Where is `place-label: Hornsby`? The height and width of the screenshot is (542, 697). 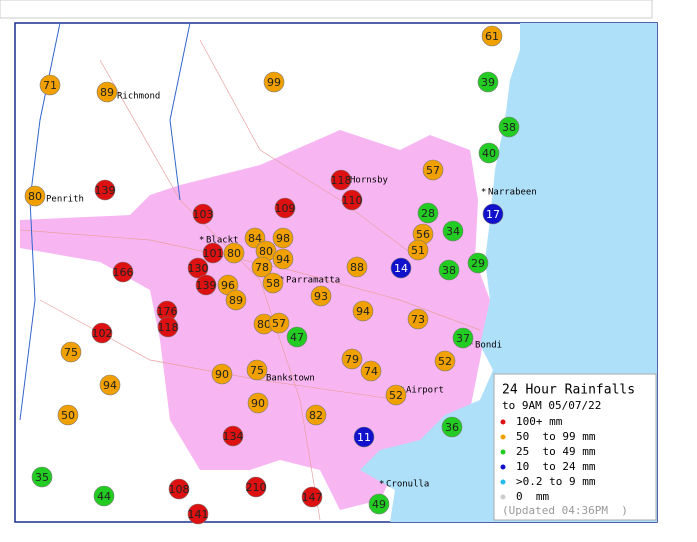
place-label: Hornsby is located at coordinates (369, 181).